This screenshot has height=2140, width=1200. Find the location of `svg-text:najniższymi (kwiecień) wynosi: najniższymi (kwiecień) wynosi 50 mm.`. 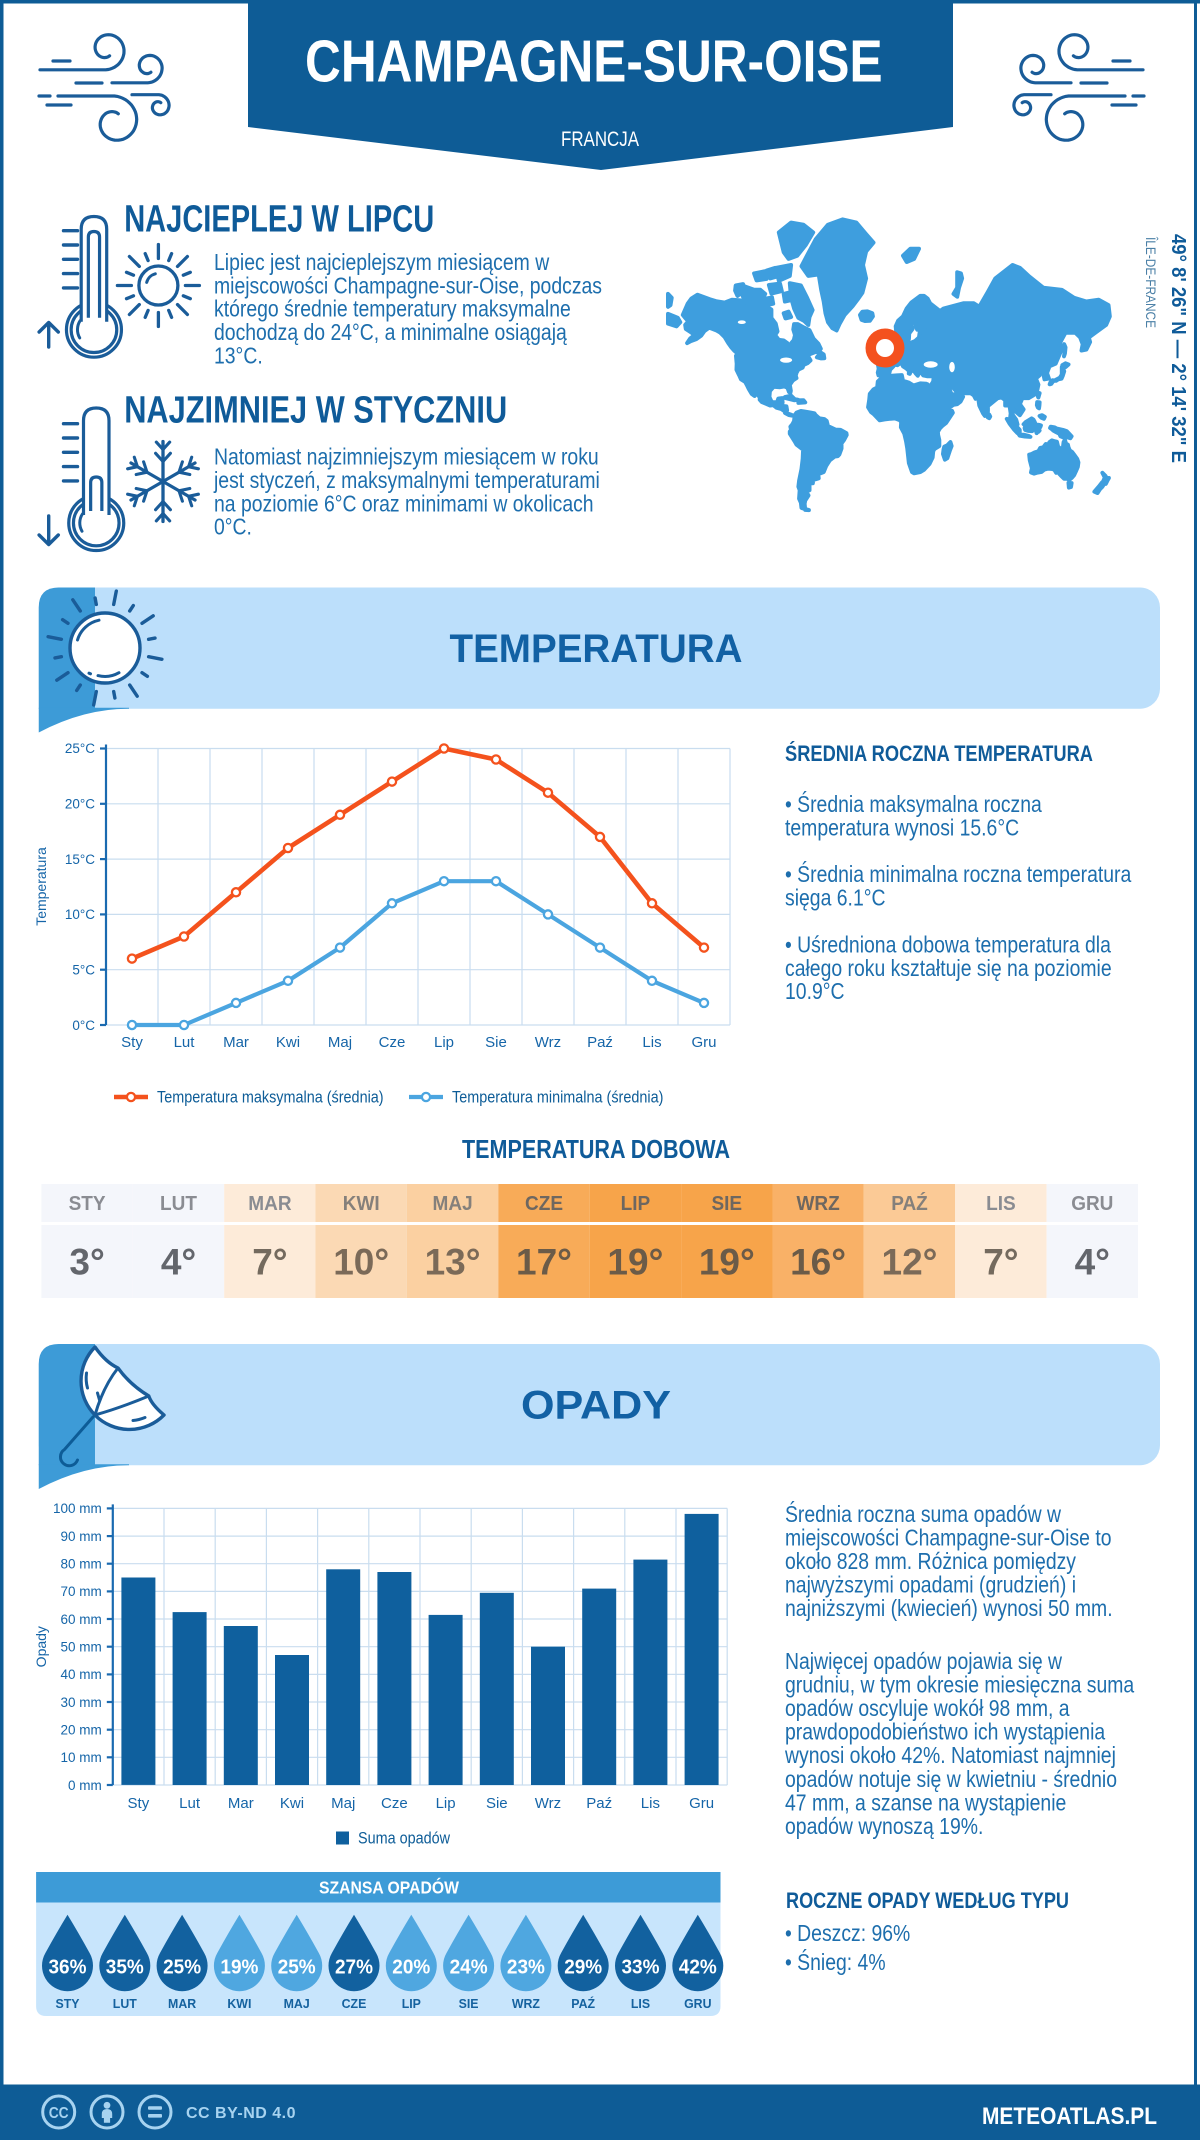

svg-text:najniższymi (kwiecień) wynosi: najniższymi (kwiecień) wynosi 50 mm. is located at coordinates (949, 1608).